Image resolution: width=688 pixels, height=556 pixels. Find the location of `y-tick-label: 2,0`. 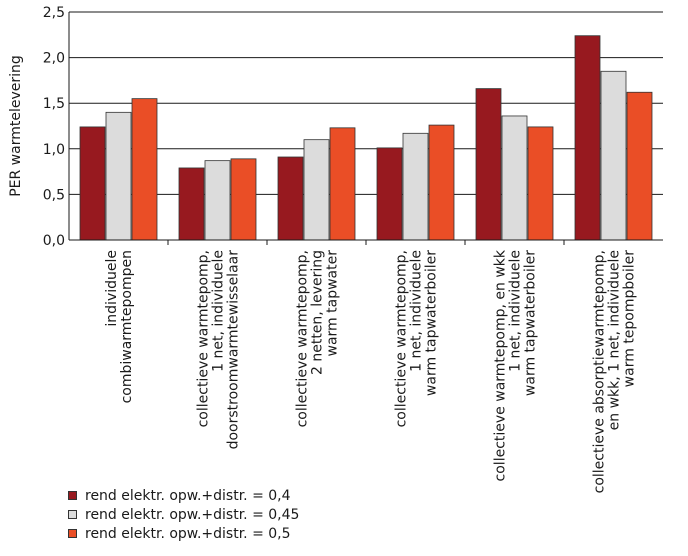

y-tick-label: 2,0 is located at coordinates (54, 59).